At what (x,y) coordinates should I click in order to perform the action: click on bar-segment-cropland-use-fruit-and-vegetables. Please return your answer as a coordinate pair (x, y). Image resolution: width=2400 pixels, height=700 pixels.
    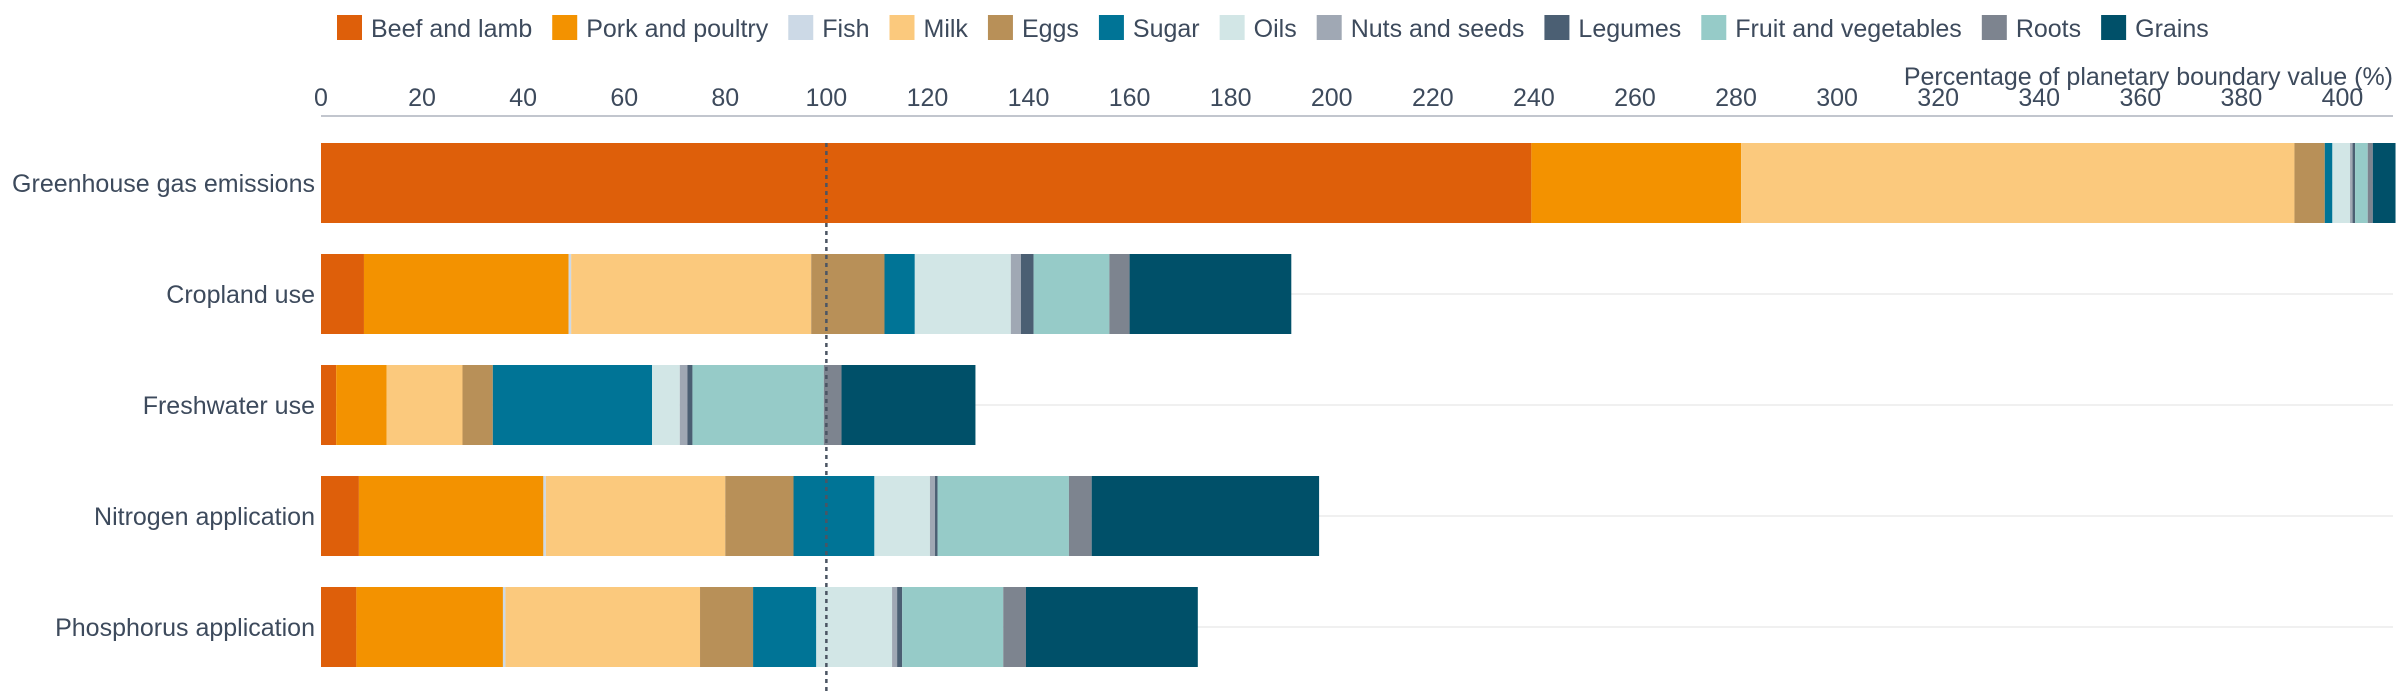
    Looking at the image, I should click on (1071, 294).